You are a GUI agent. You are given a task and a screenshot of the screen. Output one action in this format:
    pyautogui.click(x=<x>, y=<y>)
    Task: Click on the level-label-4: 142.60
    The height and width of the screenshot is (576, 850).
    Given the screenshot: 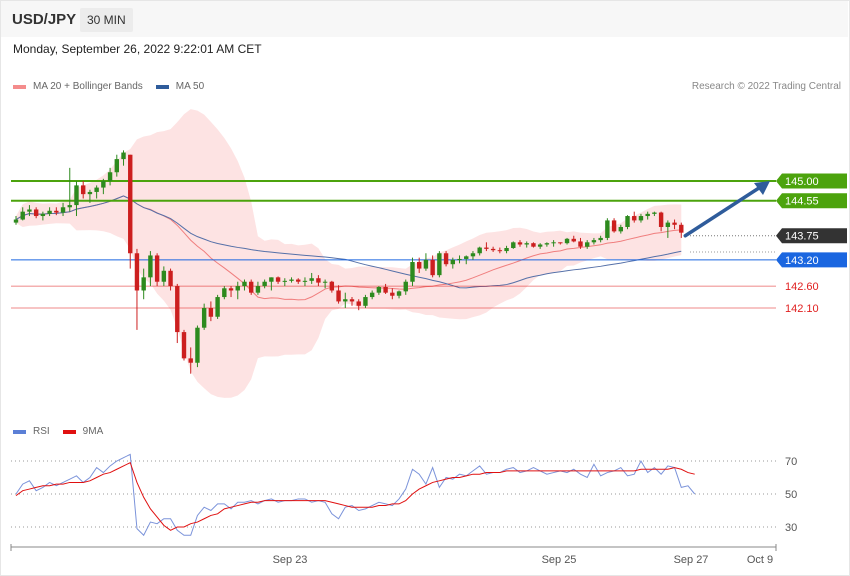 What is the action you would take?
    pyautogui.click(x=802, y=287)
    